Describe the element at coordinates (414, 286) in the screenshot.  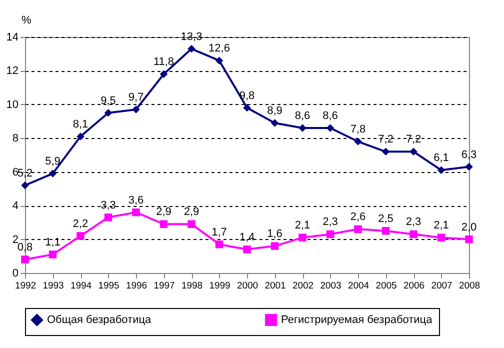
I see `x-tick-label: 2006` at that location.